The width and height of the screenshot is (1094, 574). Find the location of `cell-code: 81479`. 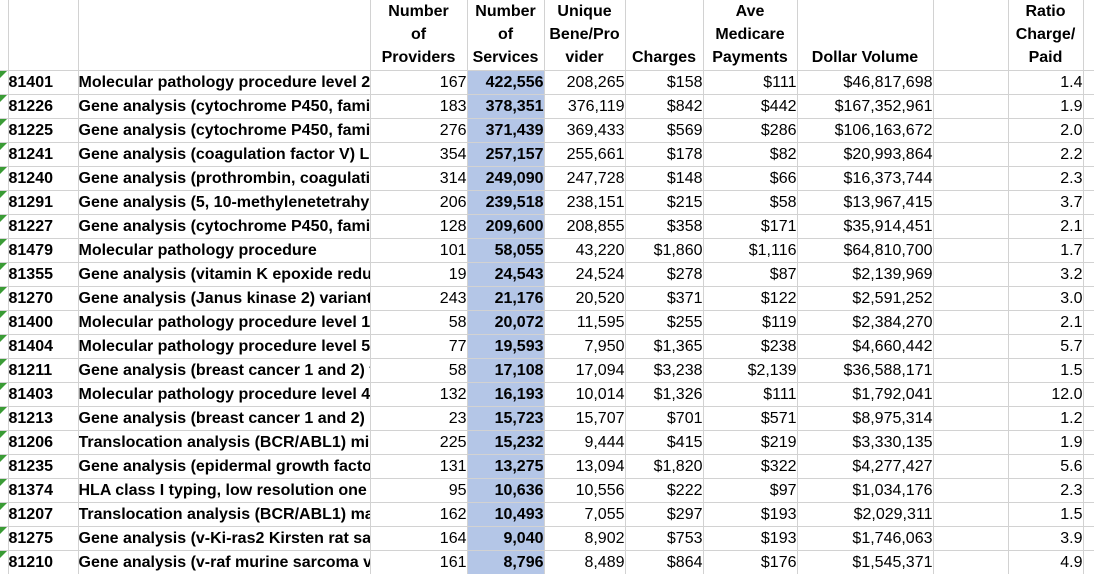

cell-code: 81479 is located at coordinates (43, 250).